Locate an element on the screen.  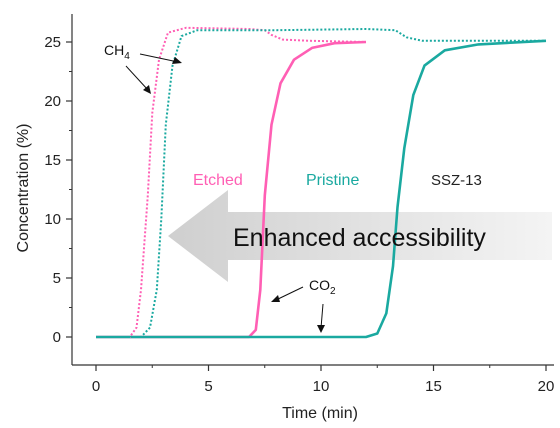
y-tick-label-25: 25 is located at coordinates (52, 42).